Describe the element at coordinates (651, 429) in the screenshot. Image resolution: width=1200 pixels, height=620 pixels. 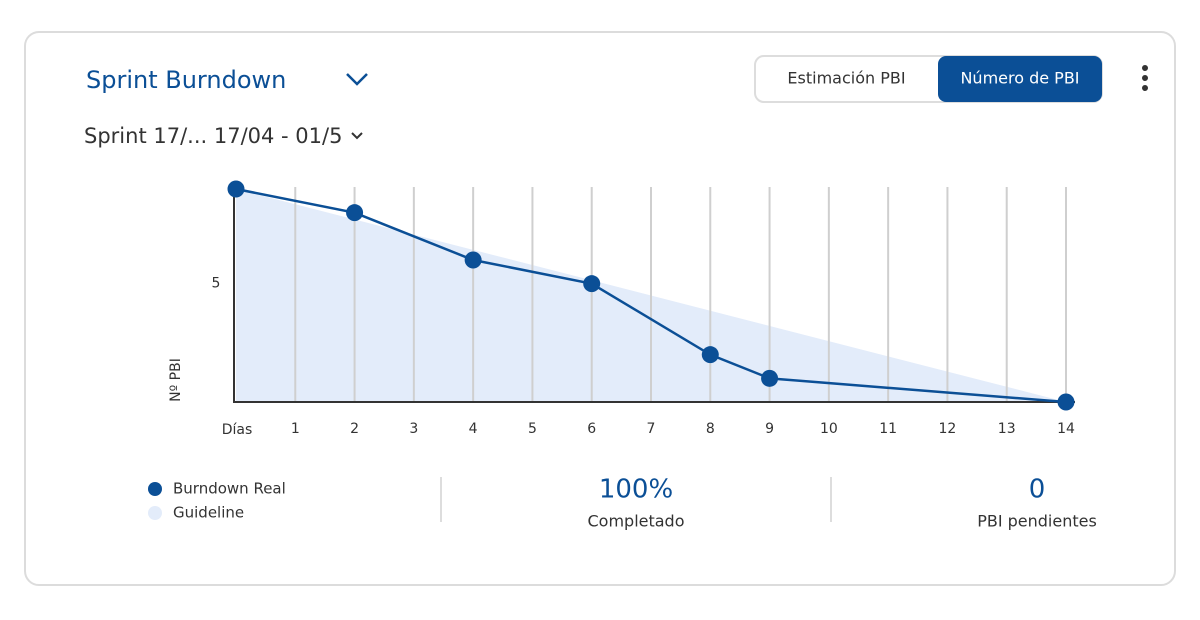
I see `x-tick-label: 7` at that location.